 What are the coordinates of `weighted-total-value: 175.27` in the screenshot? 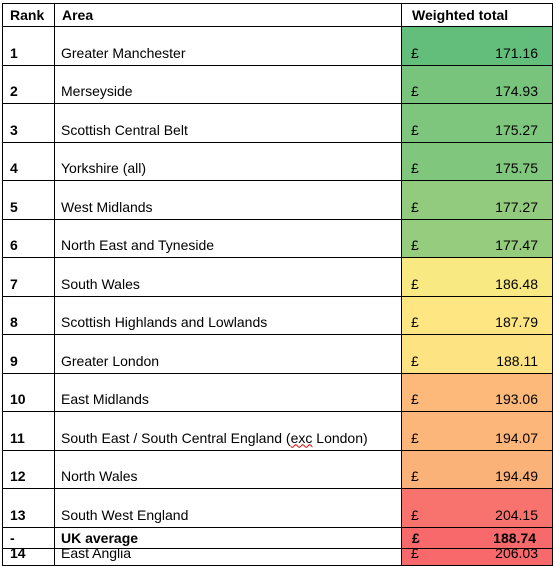 It's located at (516, 129).